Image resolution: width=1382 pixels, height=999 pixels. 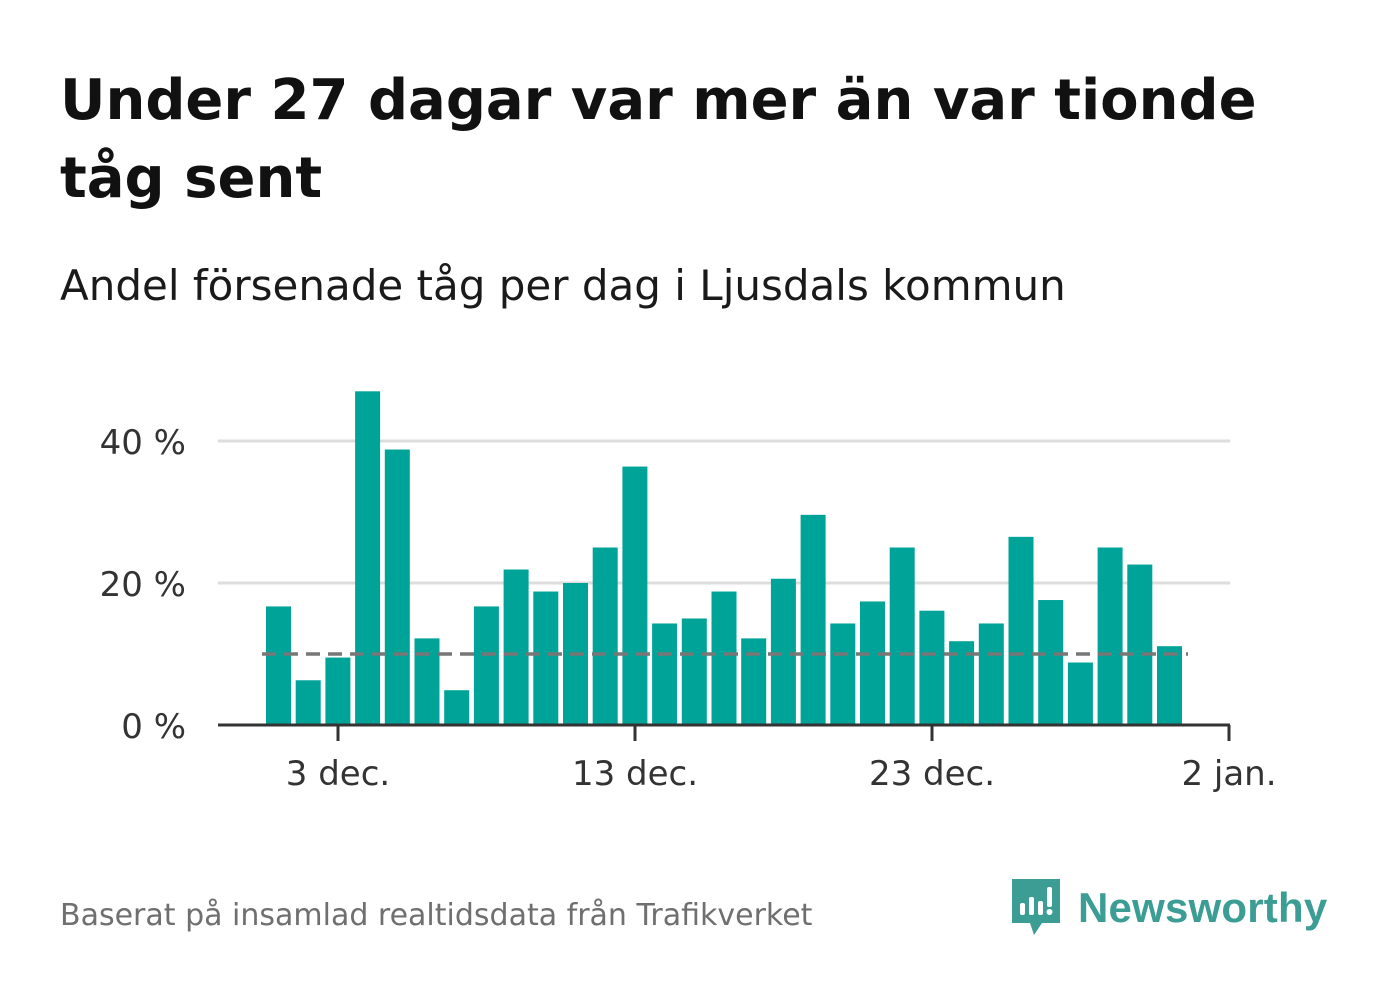 What do you see at coordinates (724, 732) in the screenshot?
I see `x-axis` at bounding box center [724, 732].